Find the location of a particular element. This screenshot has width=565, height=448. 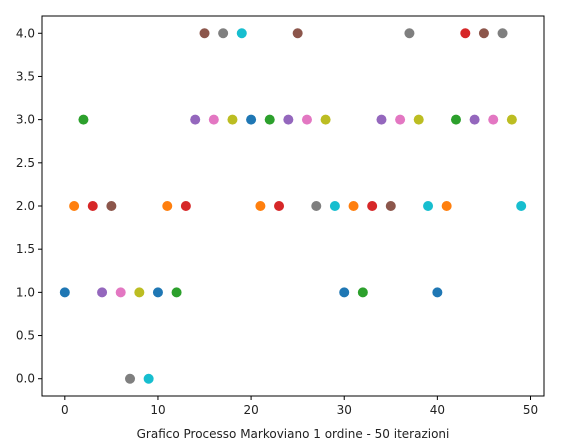

y-tick-label: 3.0 is located at coordinates (25, 120).